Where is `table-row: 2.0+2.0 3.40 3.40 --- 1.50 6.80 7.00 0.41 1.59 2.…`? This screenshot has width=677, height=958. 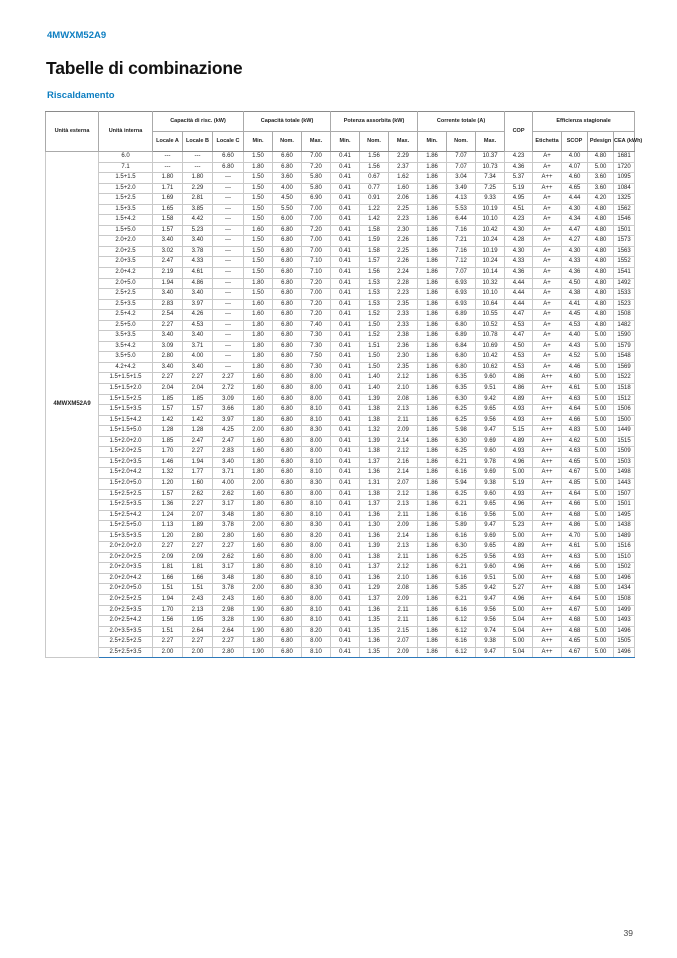
table-row: 2.0+2.0 3.40 3.40 --- 1.50 6.80 7.00 0.41 1.59 2.… is located at coordinates (341, 241).